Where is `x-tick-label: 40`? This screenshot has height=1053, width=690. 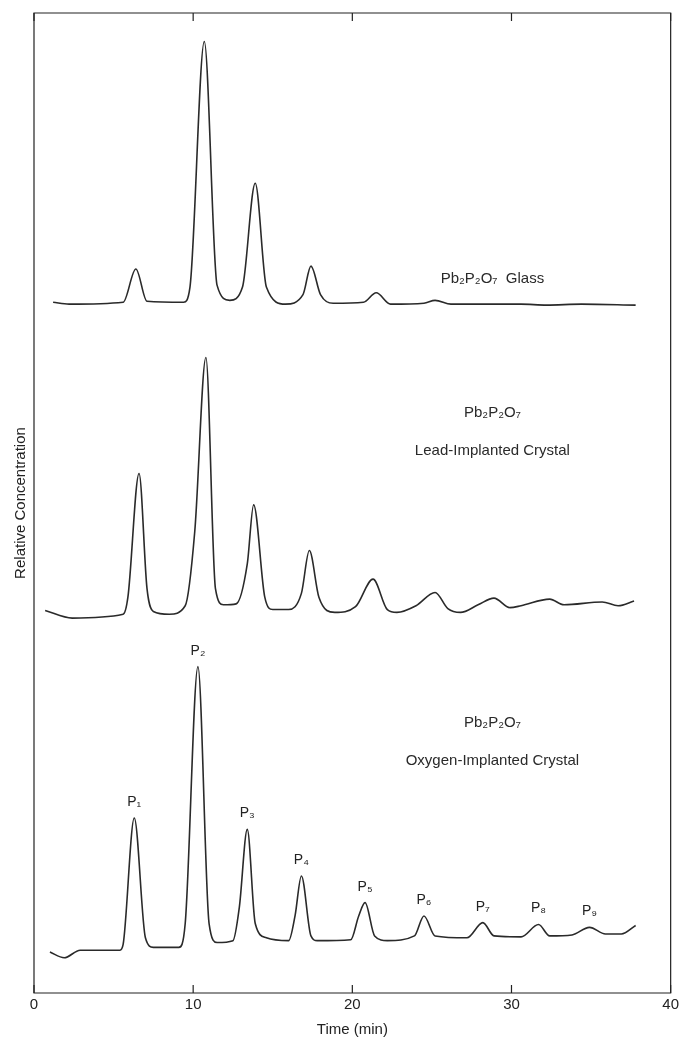 x-tick-label: 40 is located at coordinates (670, 1004).